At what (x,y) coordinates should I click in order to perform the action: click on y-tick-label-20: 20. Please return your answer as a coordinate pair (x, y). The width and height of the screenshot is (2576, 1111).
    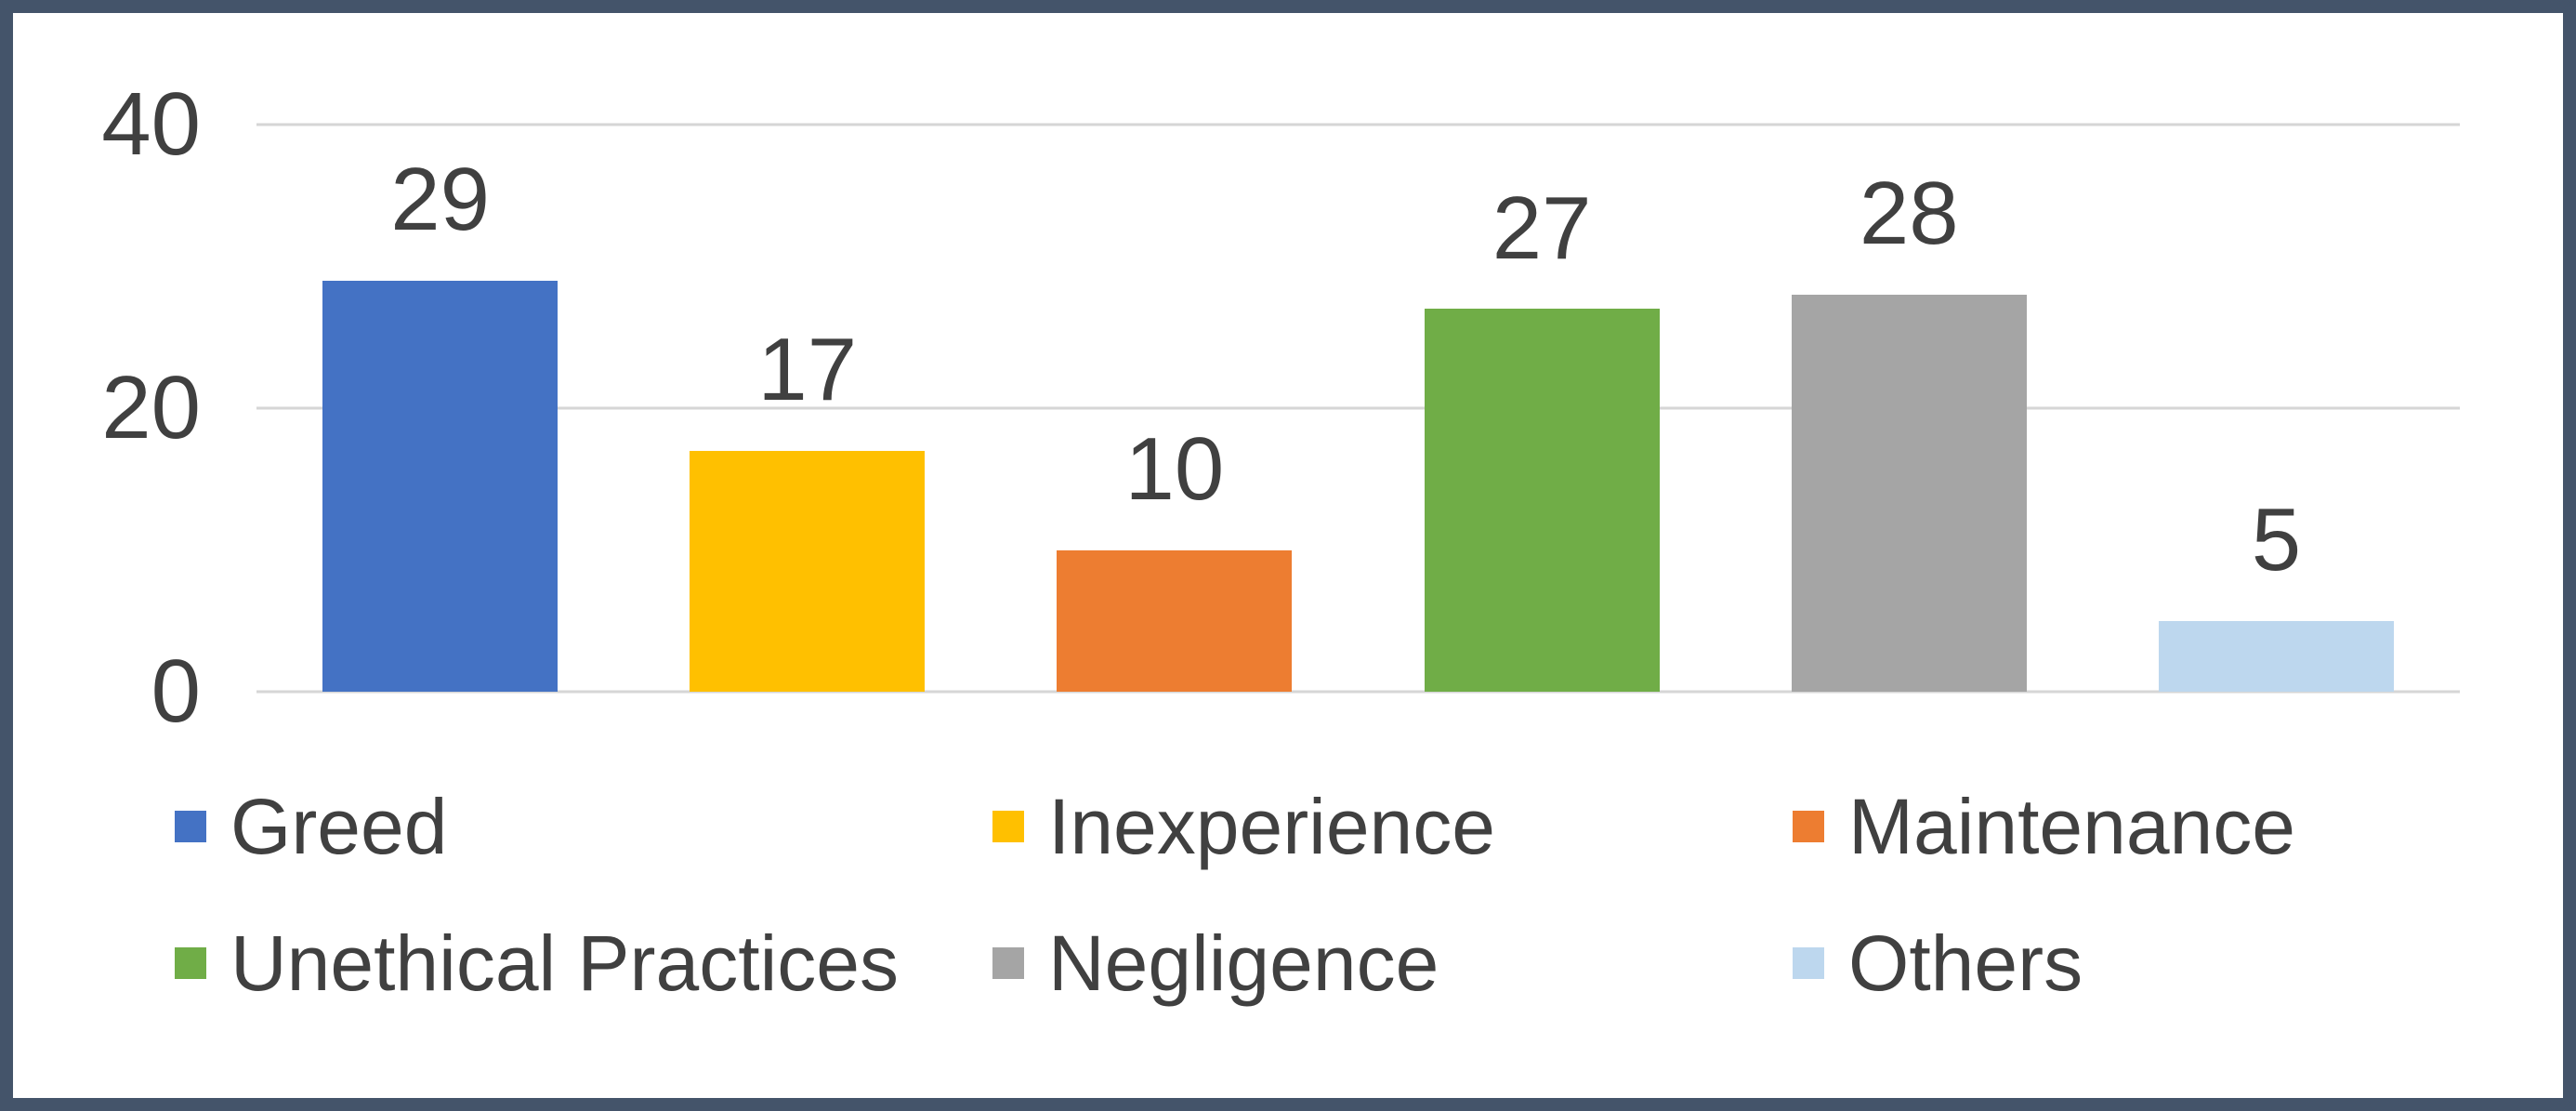
    Looking at the image, I should click on (151, 407).